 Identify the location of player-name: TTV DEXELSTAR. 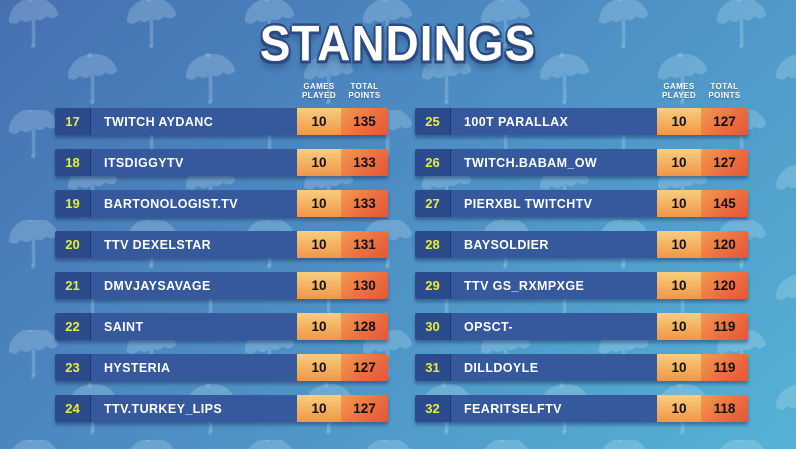
(194, 244).